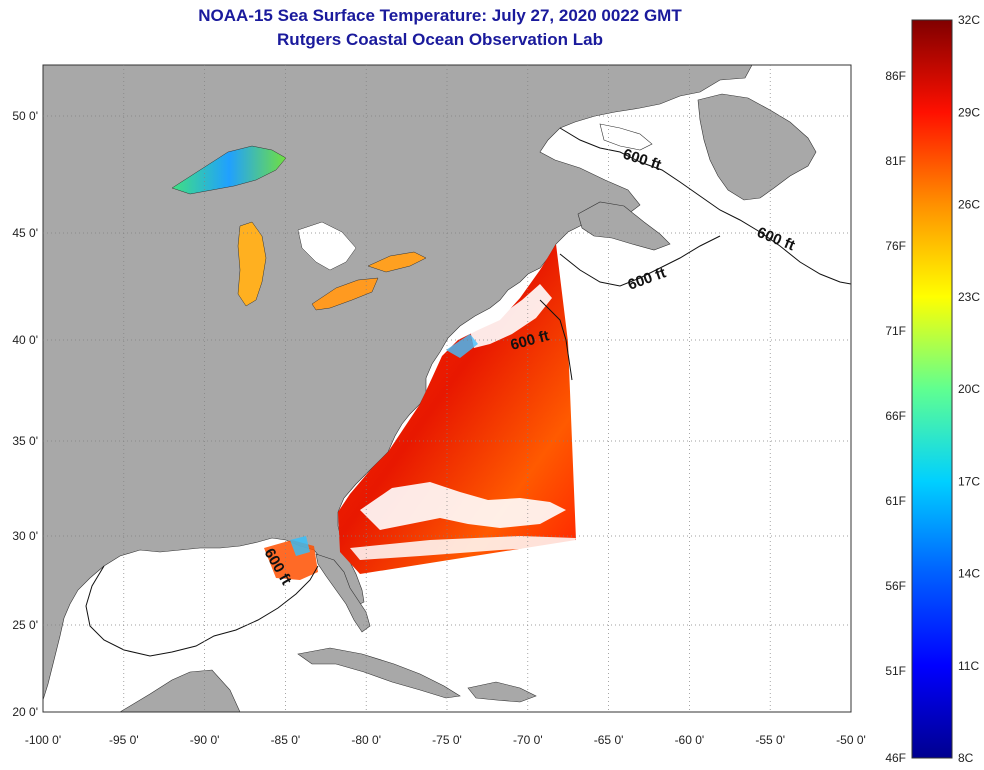 Image resolution: width=984 pixels, height=770 pixels. What do you see at coordinates (43, 740) in the screenshot?
I see `longitude-tick-label: -100 0'` at bounding box center [43, 740].